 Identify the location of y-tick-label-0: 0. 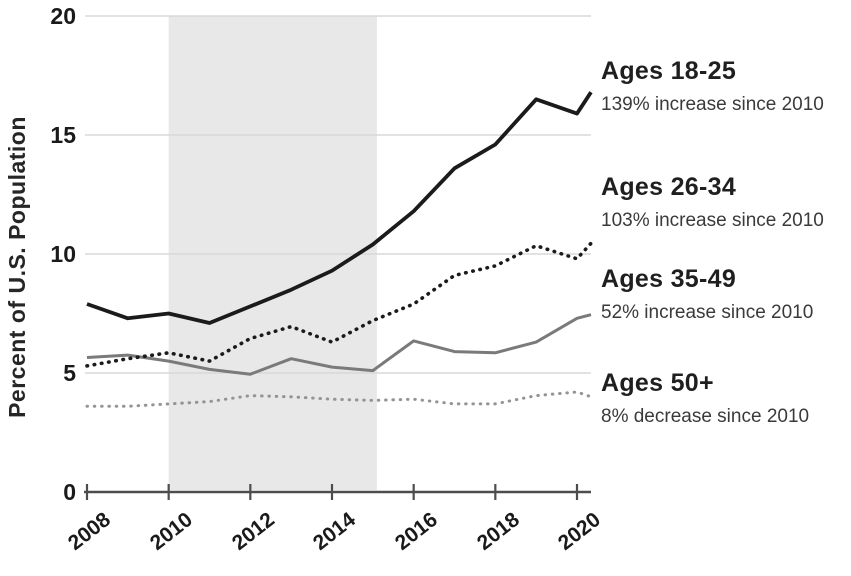
(69, 492).